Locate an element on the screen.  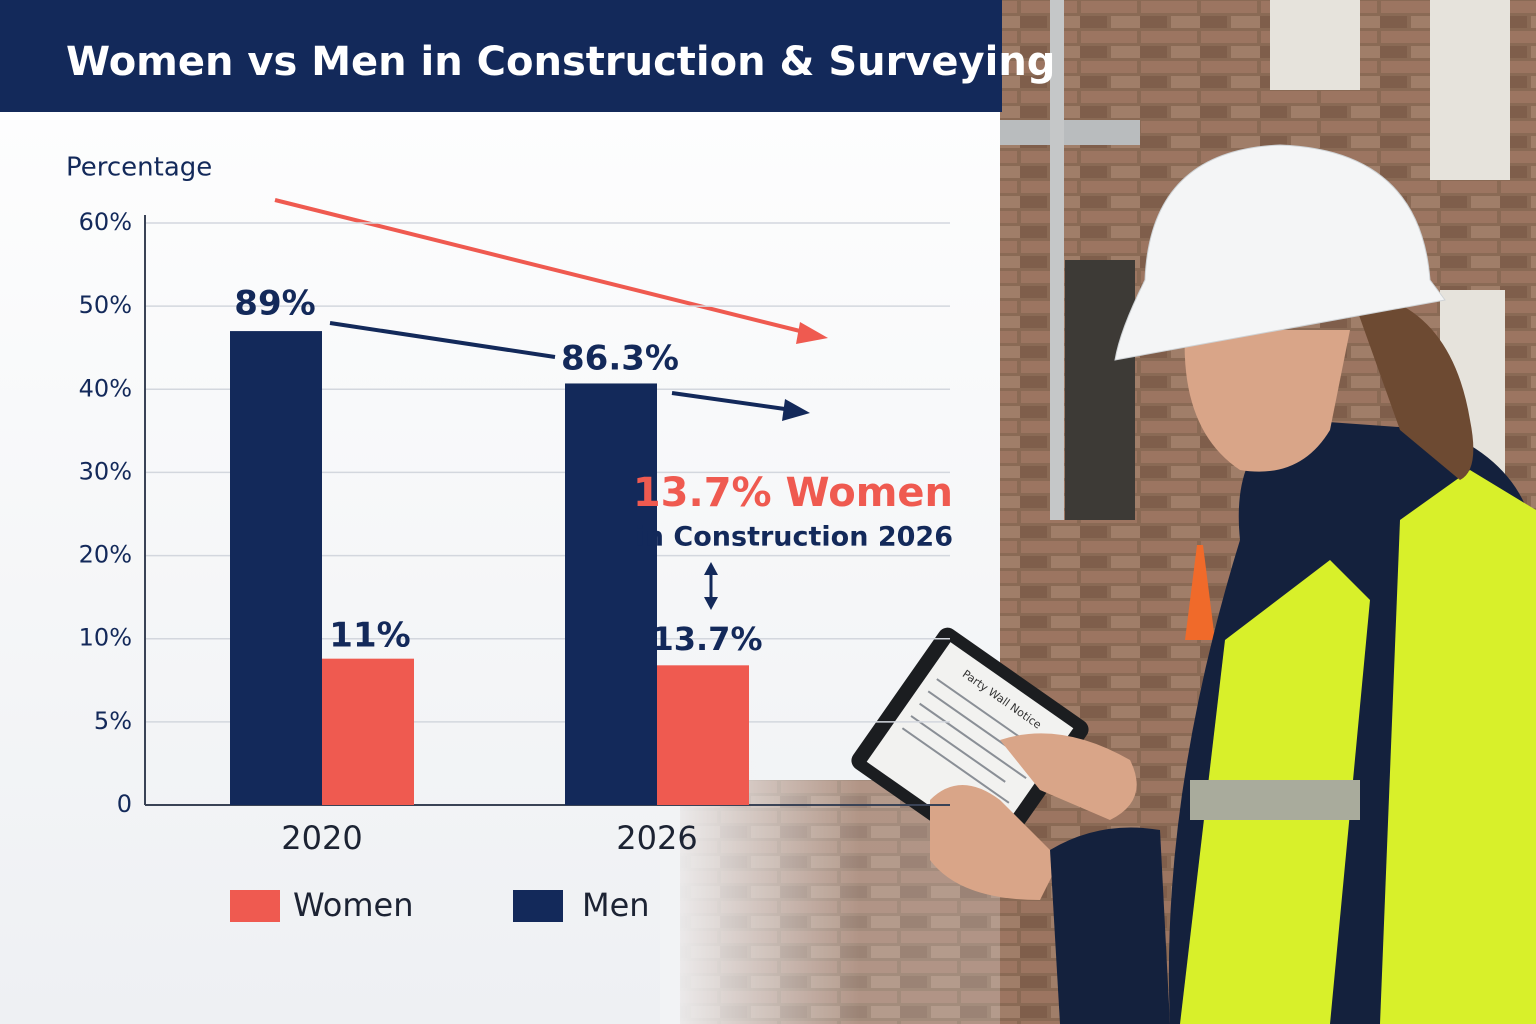
annotation: 86.3% is located at coordinates (620, 359).